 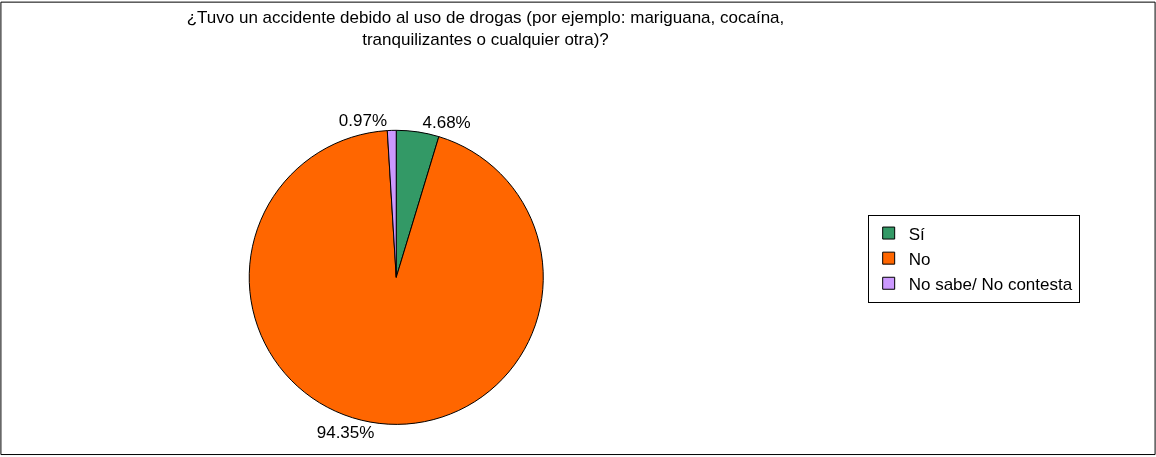 What do you see at coordinates (446, 123) in the screenshot?
I see `data-label: 4.68%` at bounding box center [446, 123].